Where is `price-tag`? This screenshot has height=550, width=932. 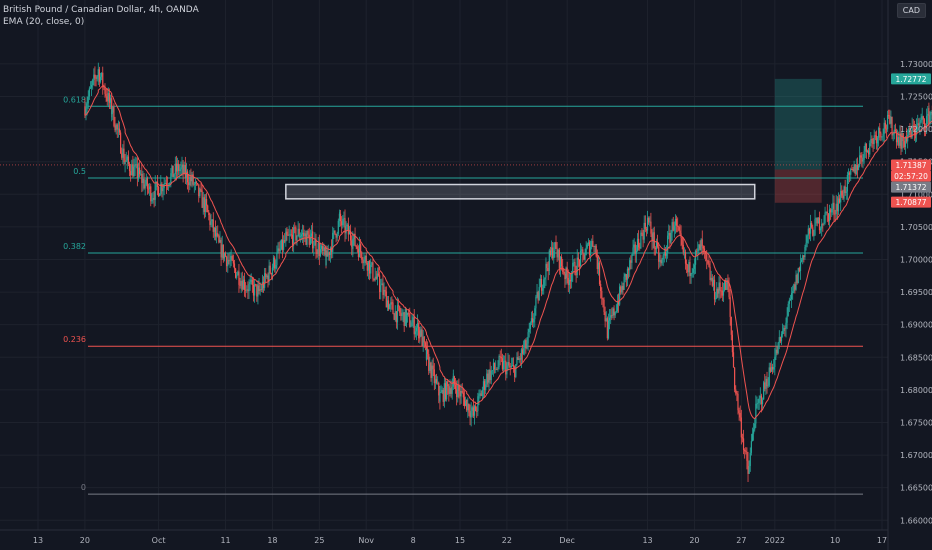 price-tag is located at coordinates (911, 176).